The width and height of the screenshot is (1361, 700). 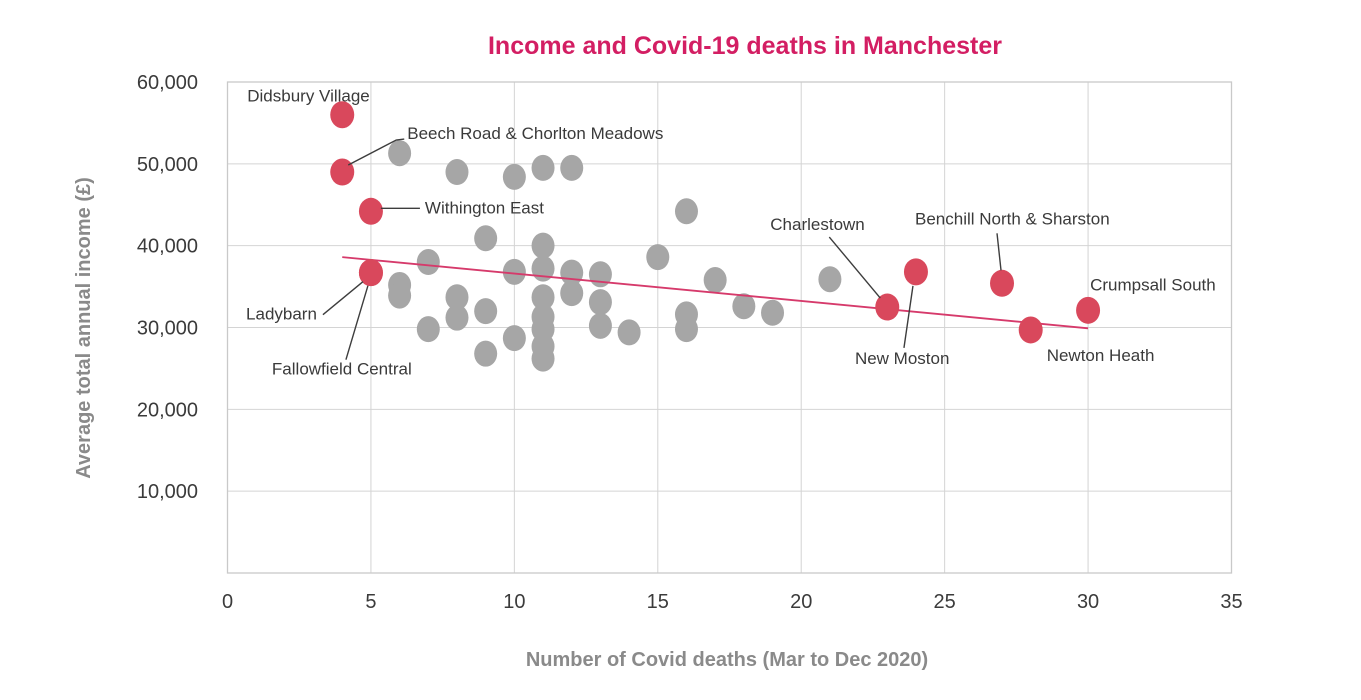 What do you see at coordinates (167, 287) in the screenshot?
I see `y-tick-labels: 10,000 20,000 30,000 40,000 50,000 60,000` at bounding box center [167, 287].